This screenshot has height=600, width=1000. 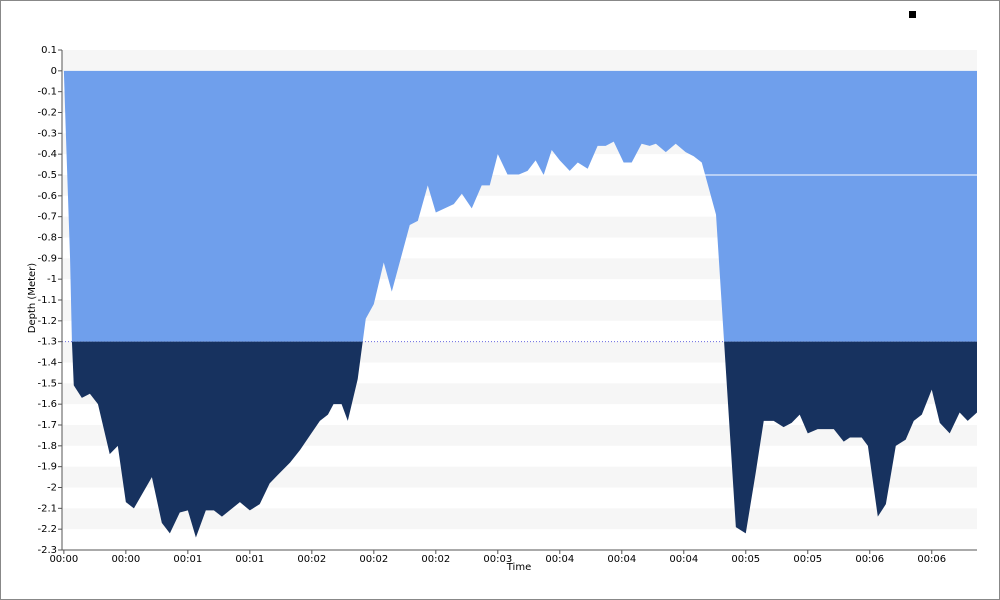 I want to click on y-tick-label: -2.1, so click(x=47, y=508).